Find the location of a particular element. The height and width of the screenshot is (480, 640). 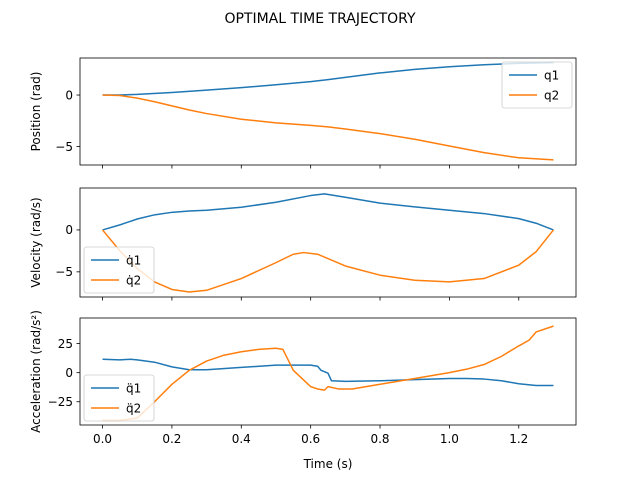

y-axis-label-2: Velocity (rad/s) is located at coordinates (36, 242).